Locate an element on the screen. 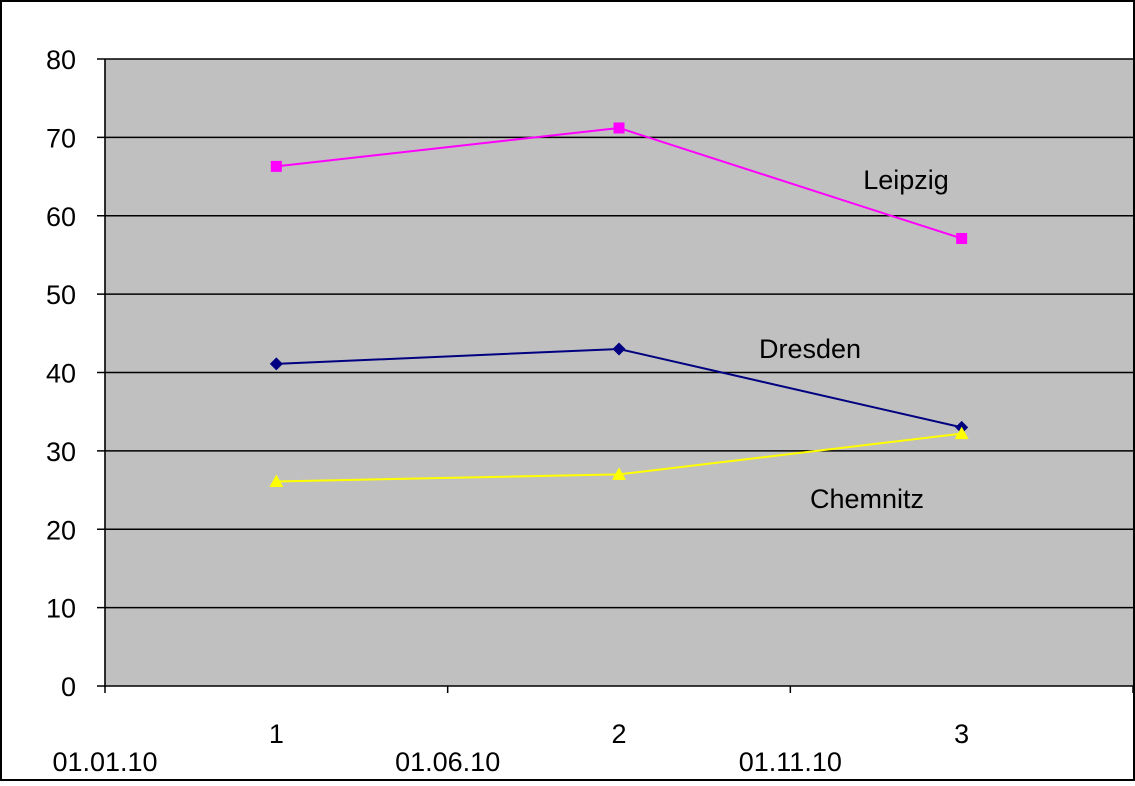  y-tick-label: 70 is located at coordinates (61, 138).